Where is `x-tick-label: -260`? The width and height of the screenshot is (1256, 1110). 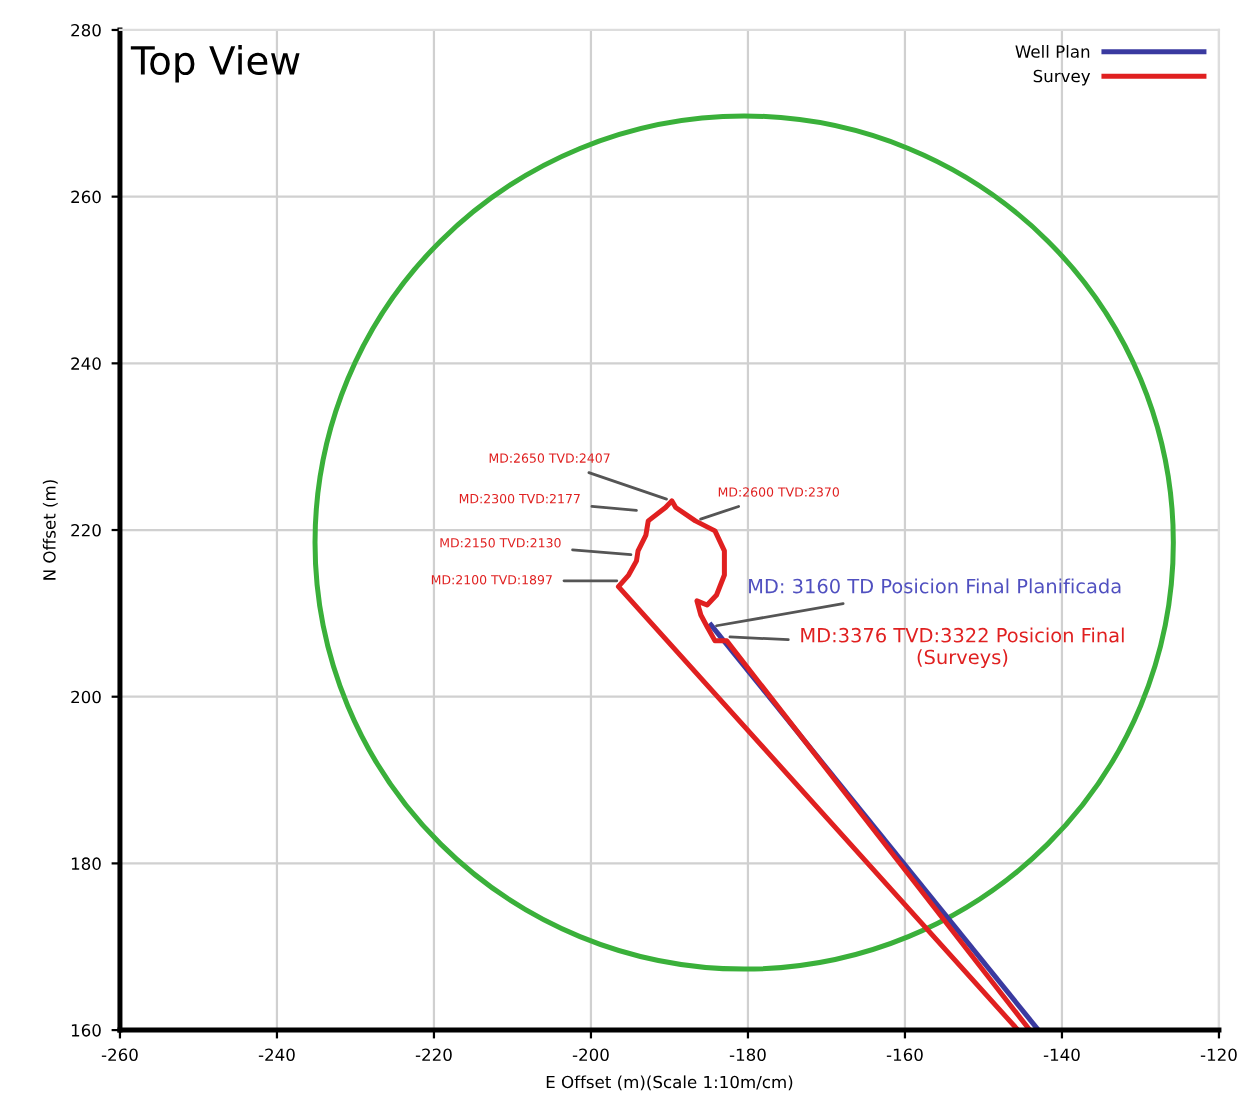 x-tick-label: -260 is located at coordinates (119, 1055).